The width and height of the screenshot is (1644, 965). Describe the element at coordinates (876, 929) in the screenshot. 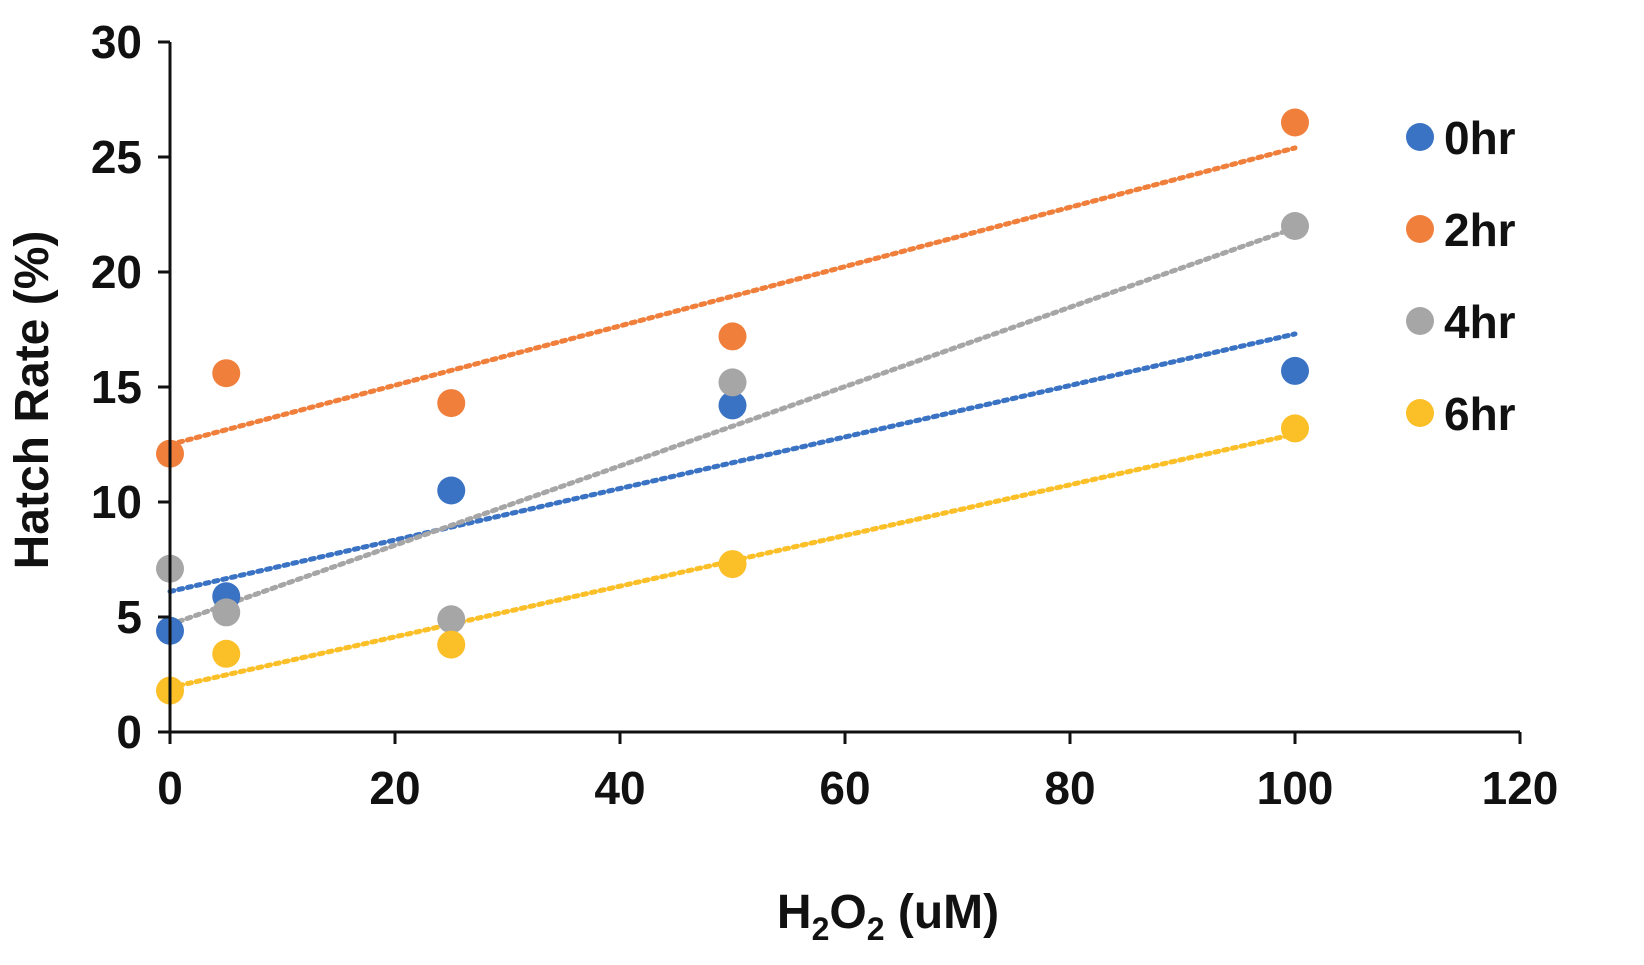

I see `x-axis-title-sub-2: 2` at that location.